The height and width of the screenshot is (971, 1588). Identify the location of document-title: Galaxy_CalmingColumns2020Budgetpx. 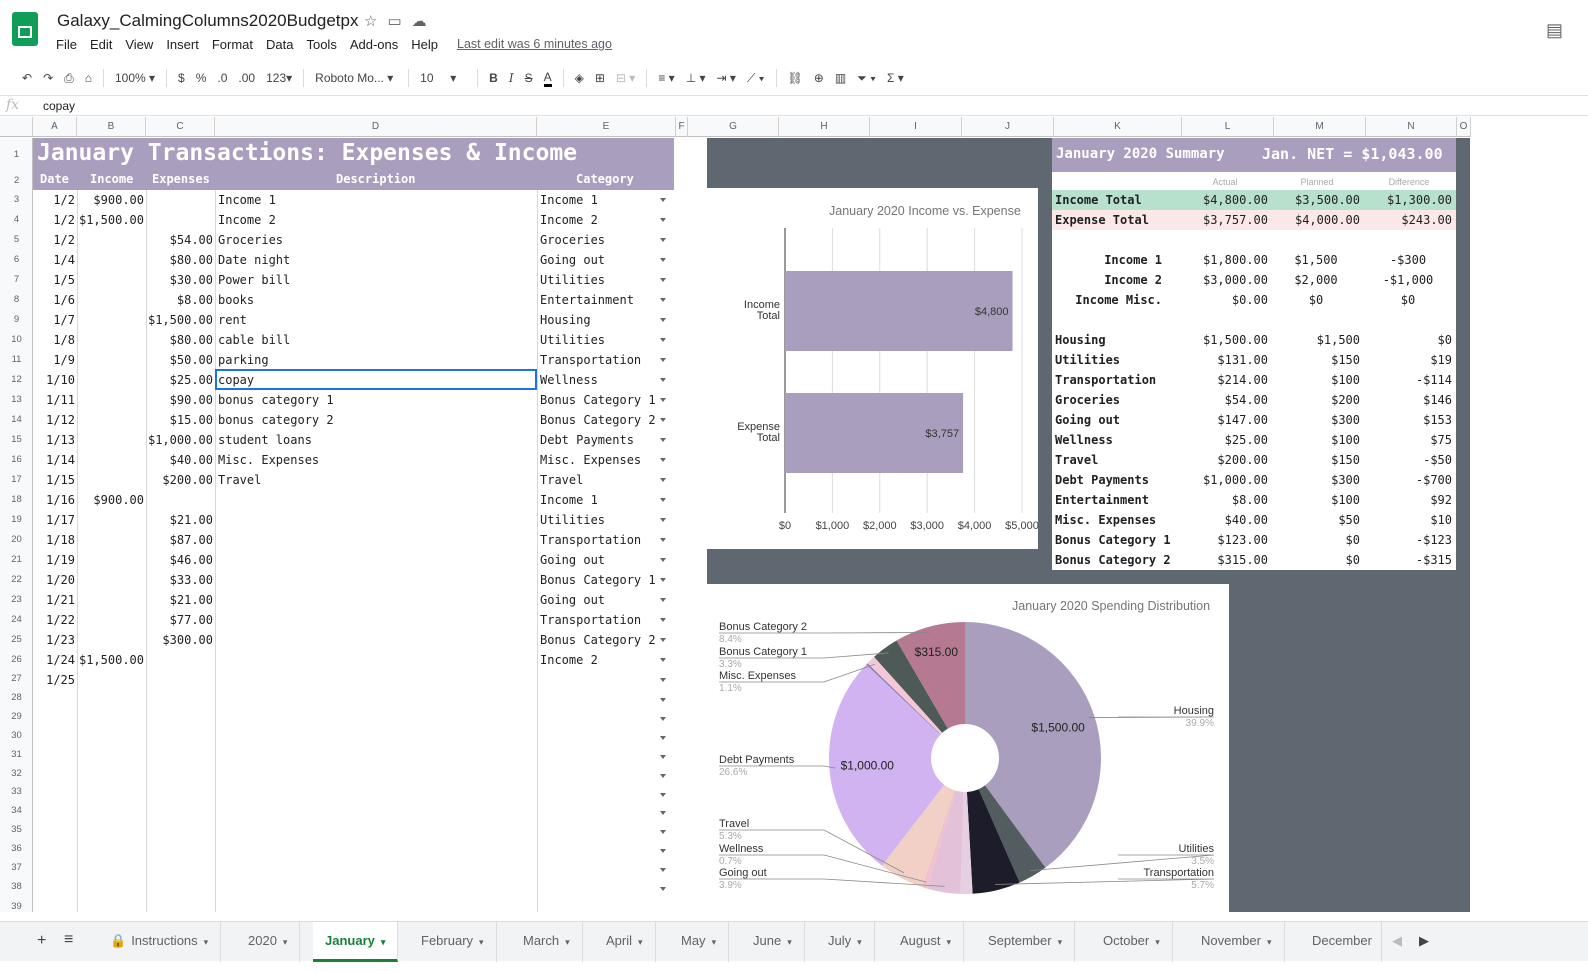
(208, 20).